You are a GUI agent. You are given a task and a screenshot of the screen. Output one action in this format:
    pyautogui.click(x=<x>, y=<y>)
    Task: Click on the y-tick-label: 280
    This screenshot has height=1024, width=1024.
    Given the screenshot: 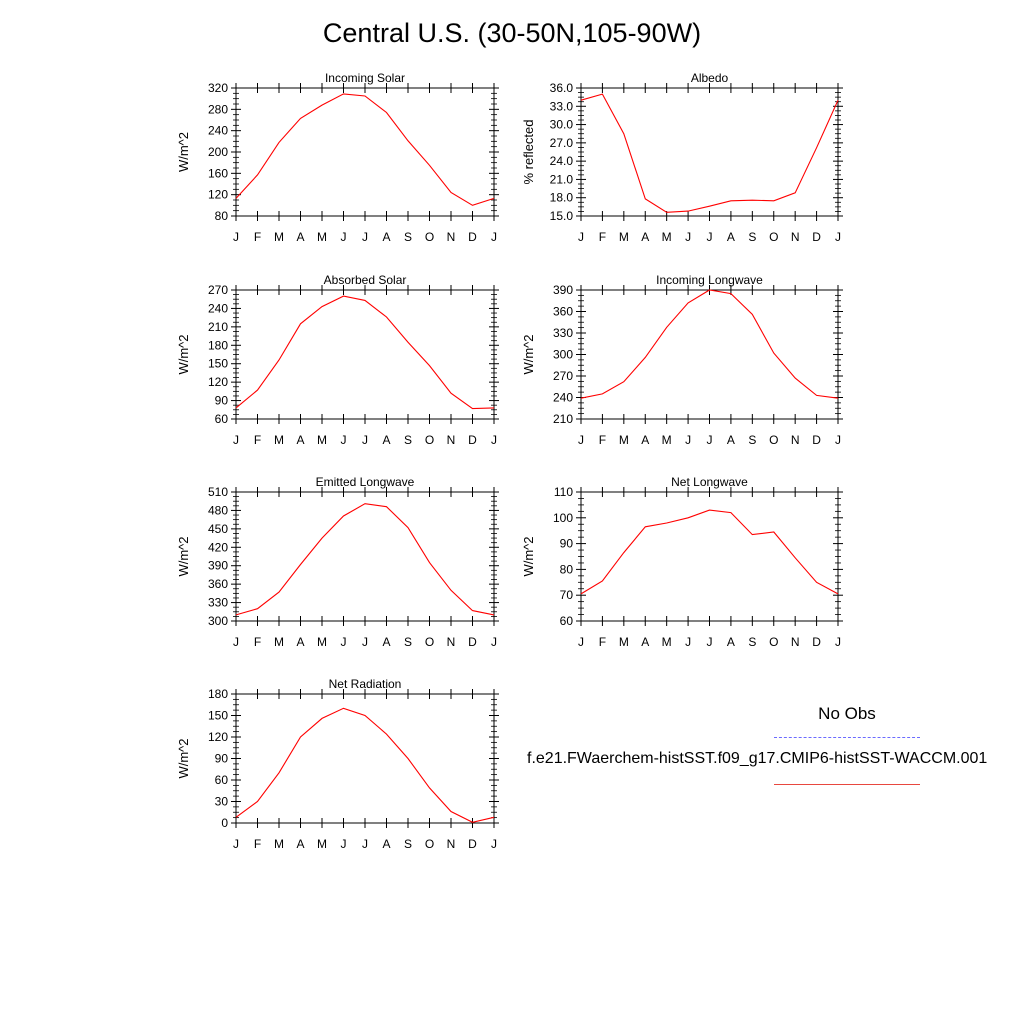 What is the action you would take?
    pyautogui.click(x=218, y=109)
    